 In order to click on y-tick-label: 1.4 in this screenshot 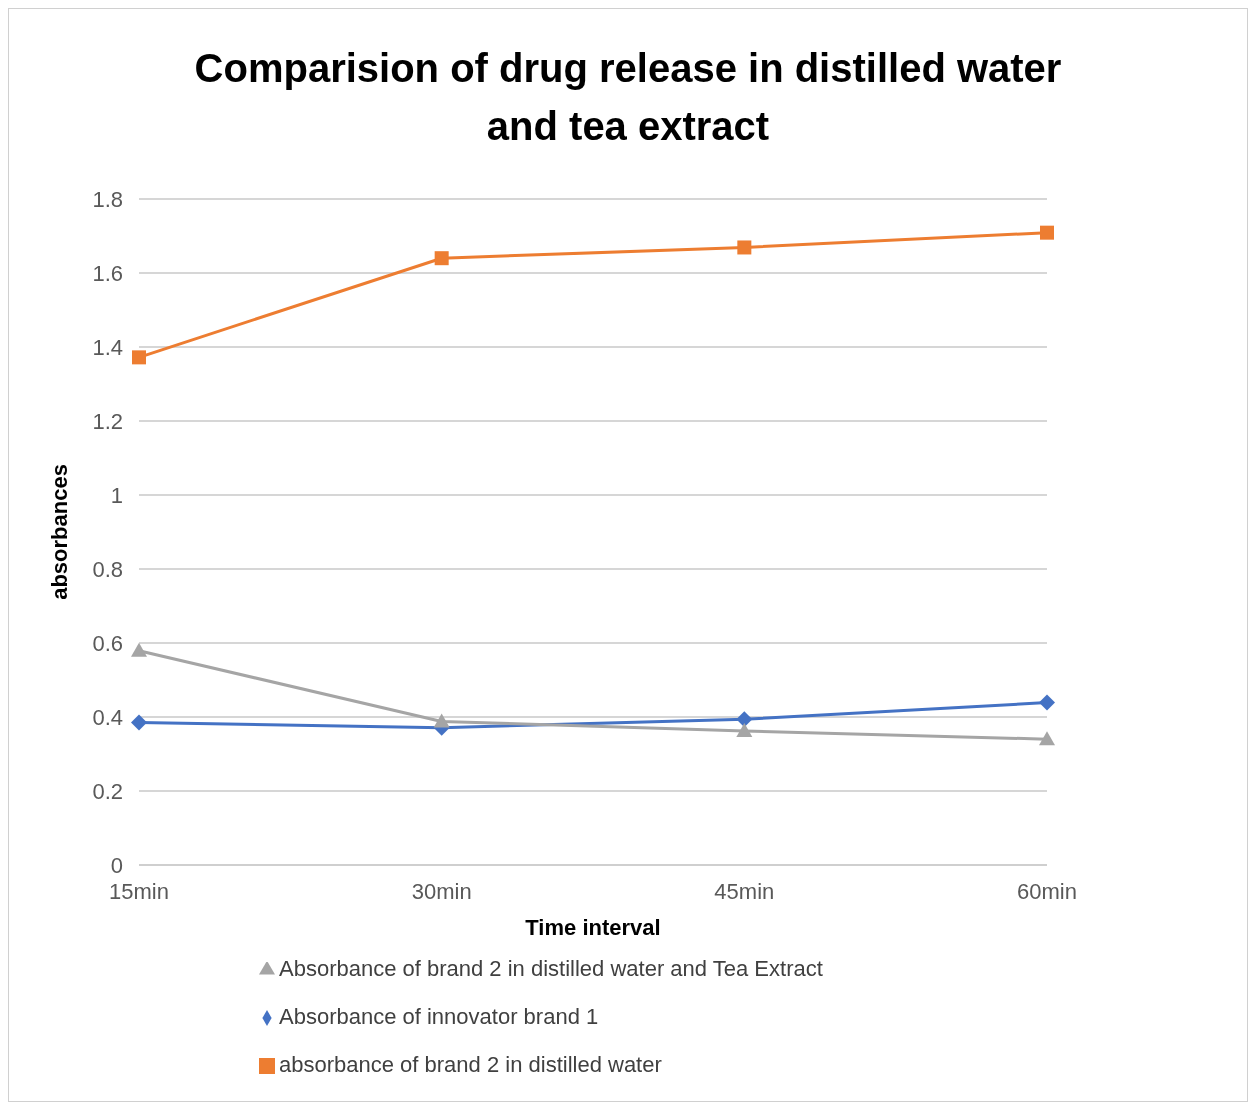, I will do `click(107, 347)`.